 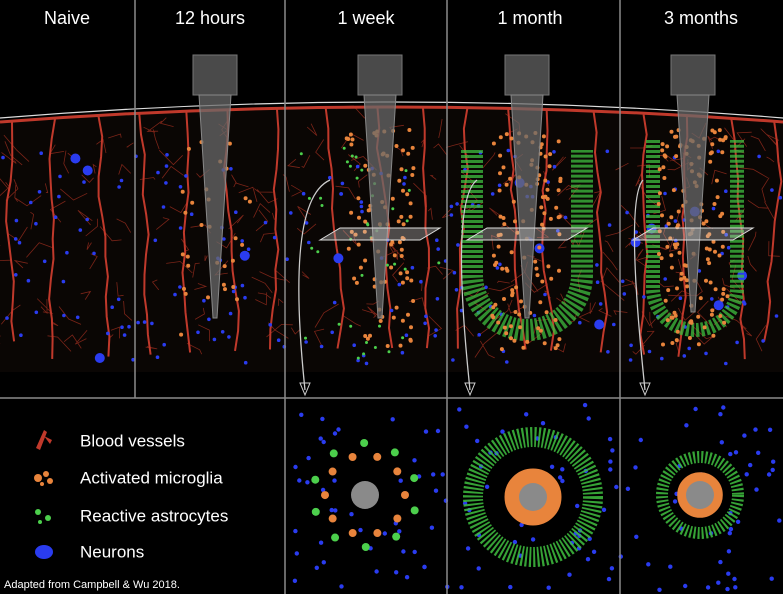 I want to click on astrocyte-ring, so click(x=700, y=495).